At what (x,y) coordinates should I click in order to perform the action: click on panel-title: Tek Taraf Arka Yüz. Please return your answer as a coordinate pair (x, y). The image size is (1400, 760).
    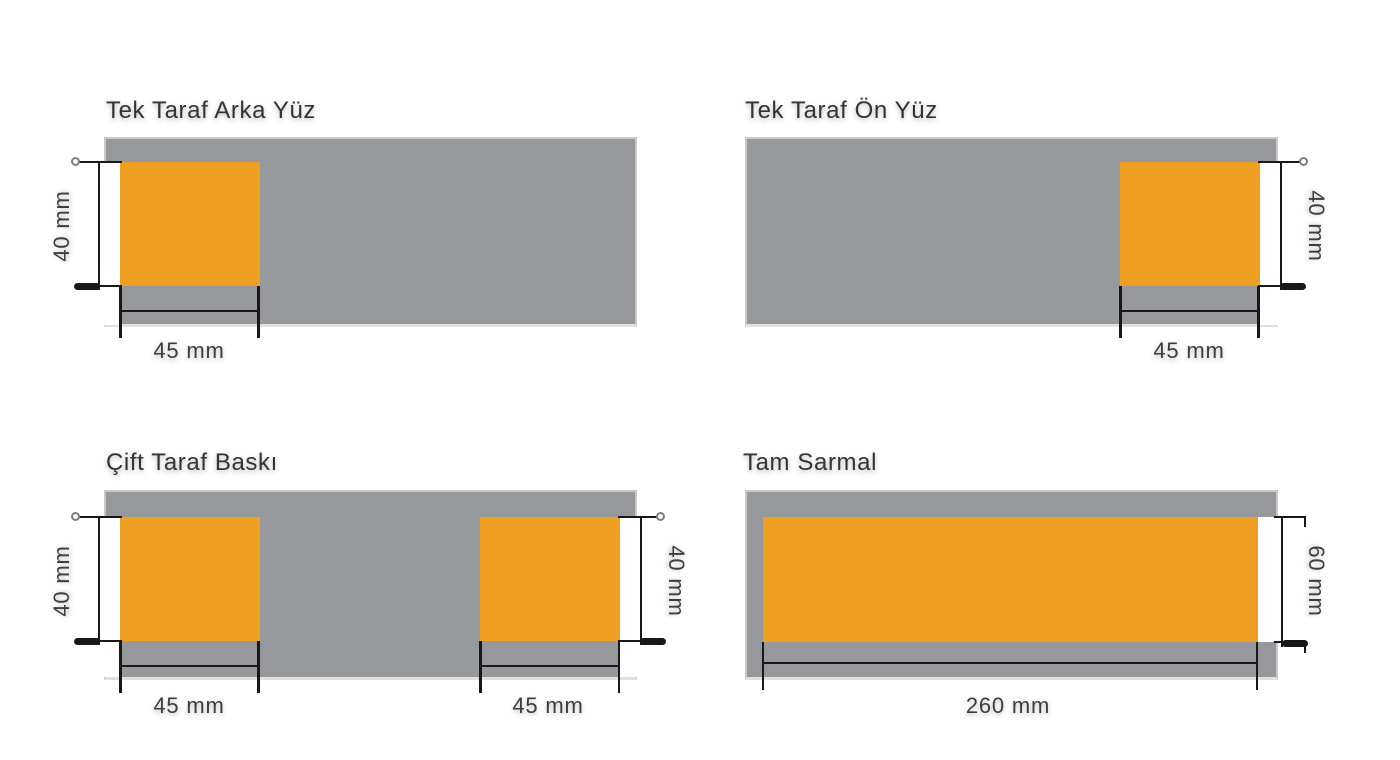
    Looking at the image, I should click on (211, 110).